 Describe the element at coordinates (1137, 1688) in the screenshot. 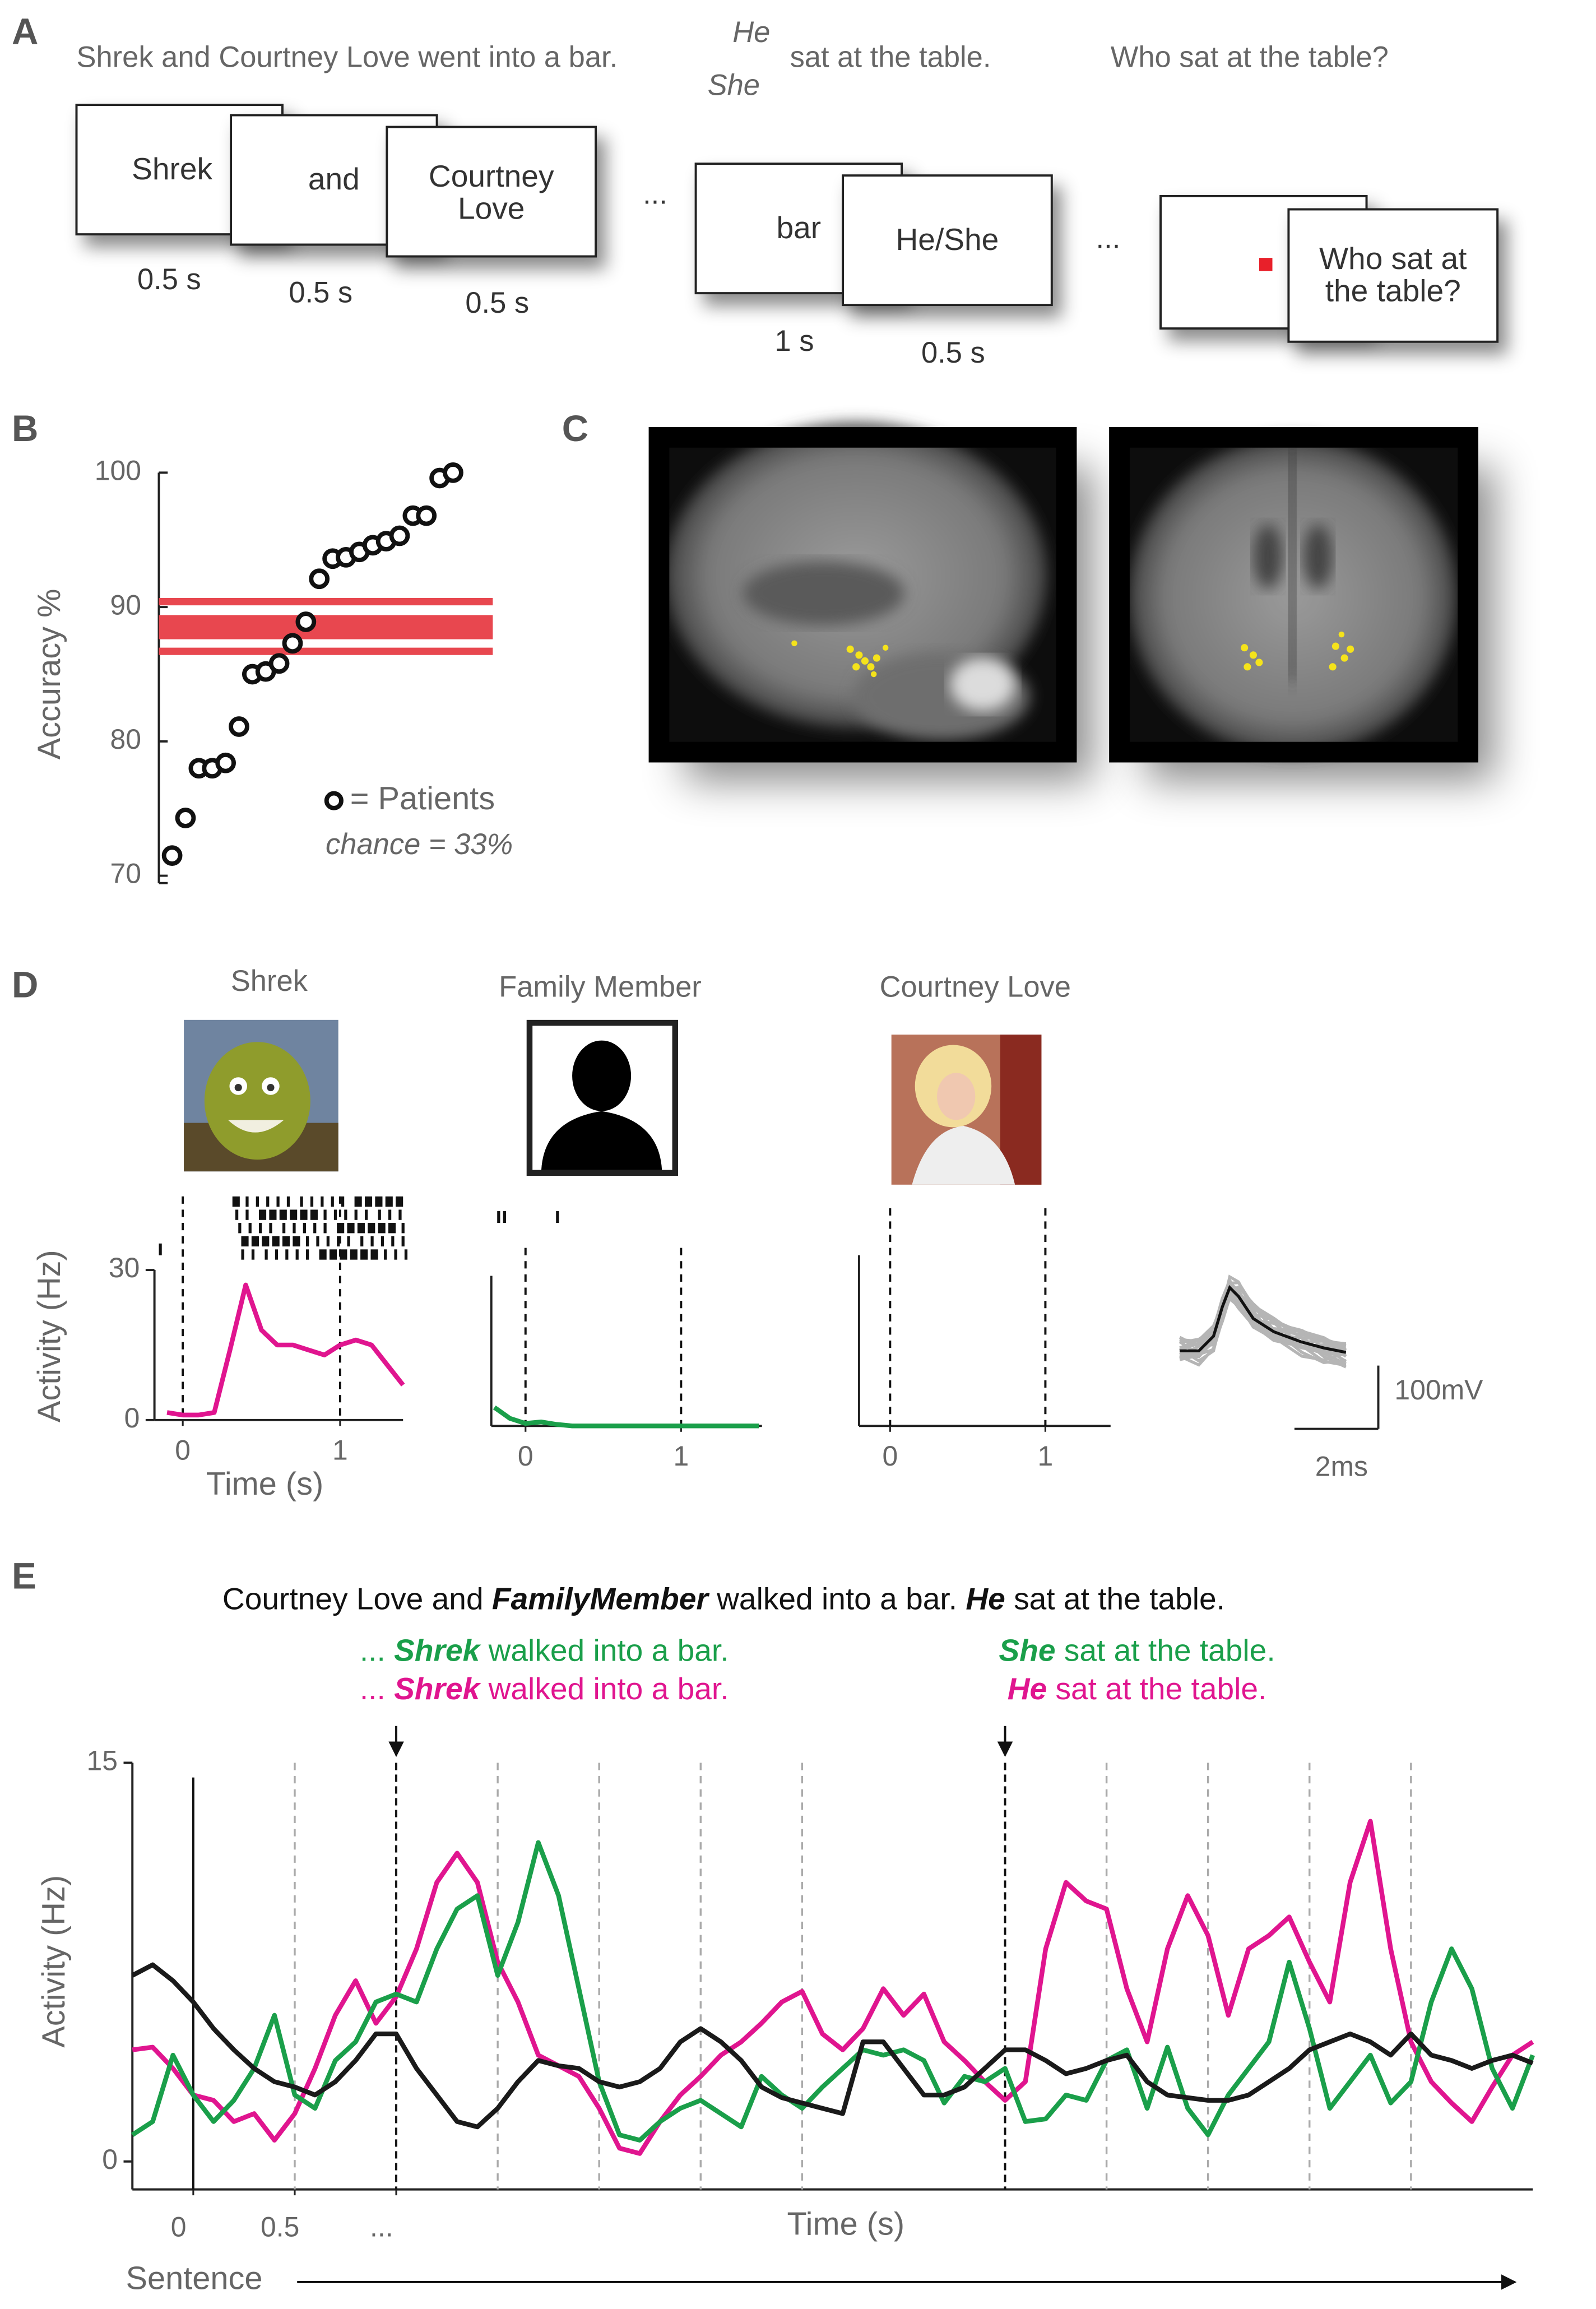

I see `rich-text: He sat at the table.` at that location.